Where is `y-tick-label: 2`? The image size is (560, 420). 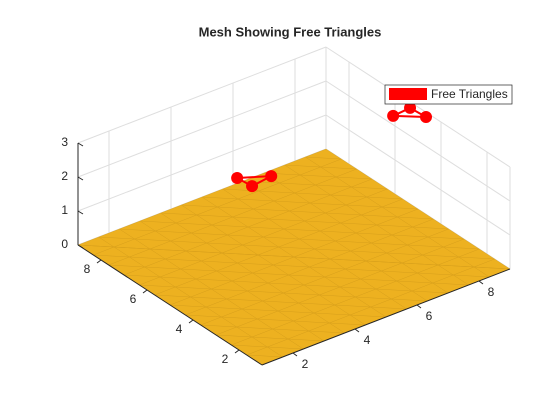
y-tick-label: 2 is located at coordinates (225, 359).